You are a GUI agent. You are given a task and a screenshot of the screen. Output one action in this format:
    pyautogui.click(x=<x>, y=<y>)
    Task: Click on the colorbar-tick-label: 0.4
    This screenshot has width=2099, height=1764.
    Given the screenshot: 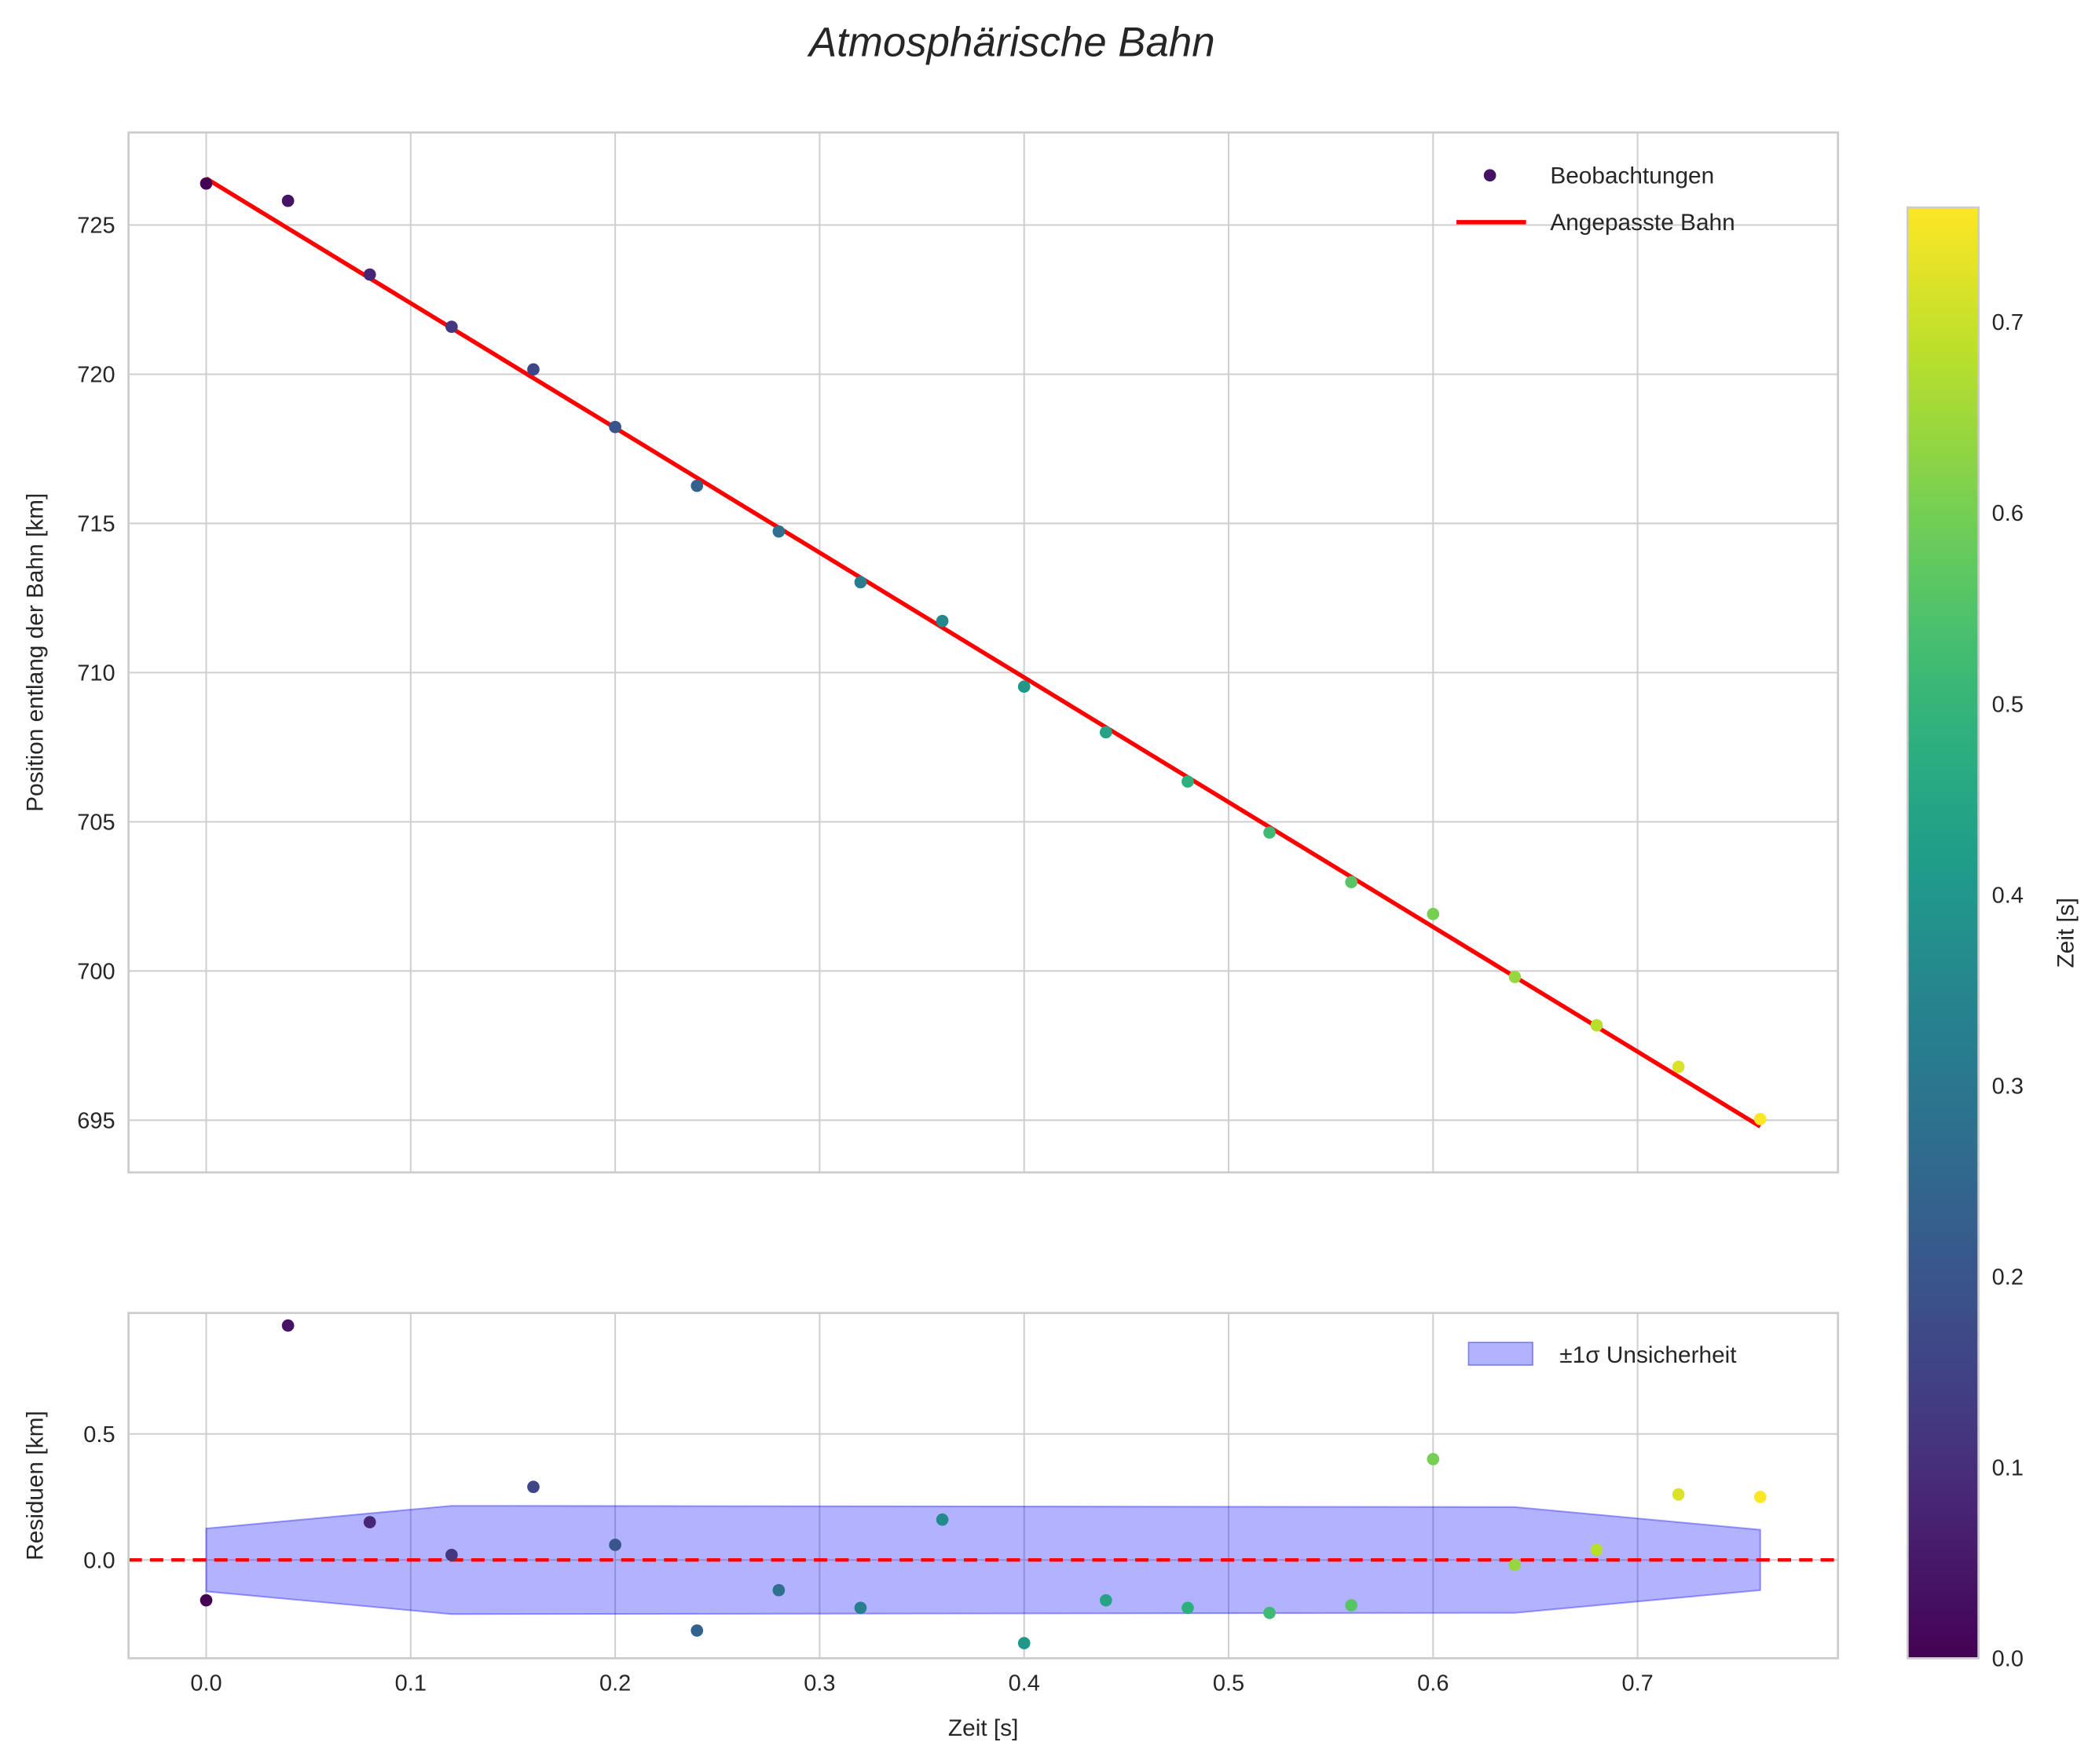 What is the action you would take?
    pyautogui.click(x=2008, y=896)
    